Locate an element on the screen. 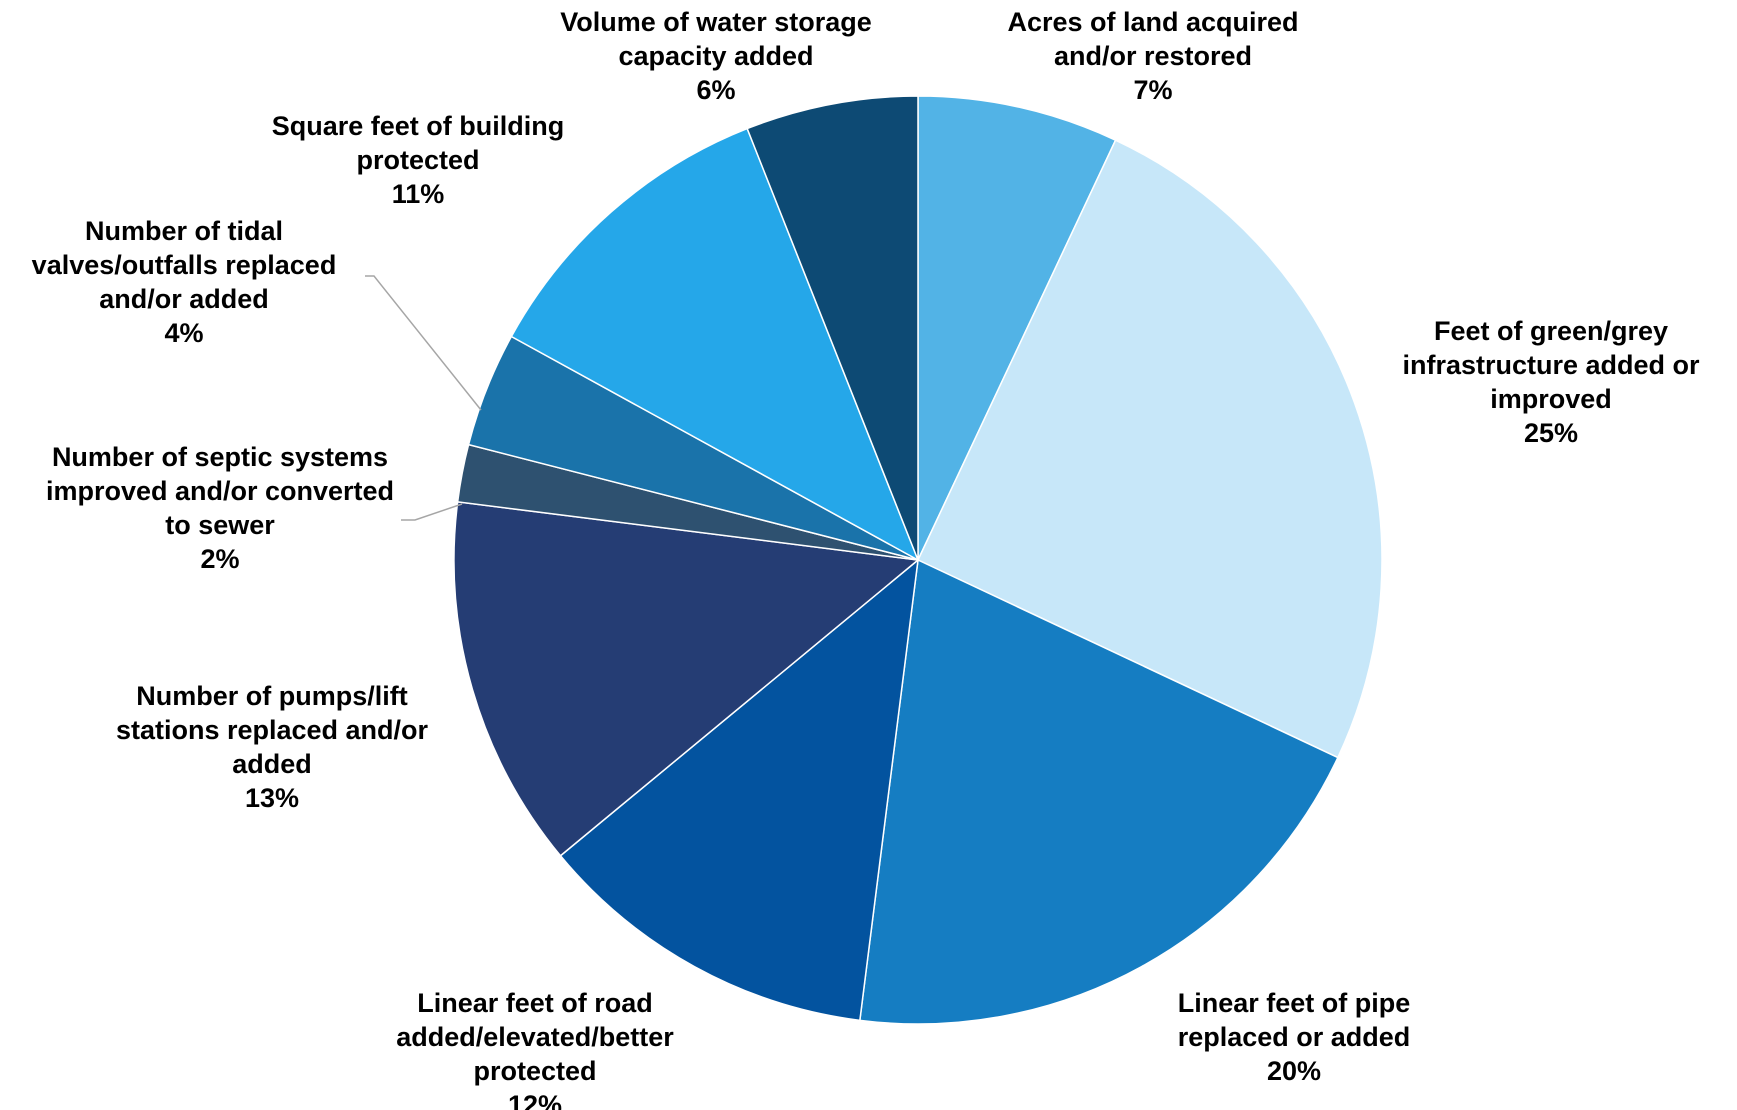  slice-percent-label: 2% is located at coordinates (219, 559).